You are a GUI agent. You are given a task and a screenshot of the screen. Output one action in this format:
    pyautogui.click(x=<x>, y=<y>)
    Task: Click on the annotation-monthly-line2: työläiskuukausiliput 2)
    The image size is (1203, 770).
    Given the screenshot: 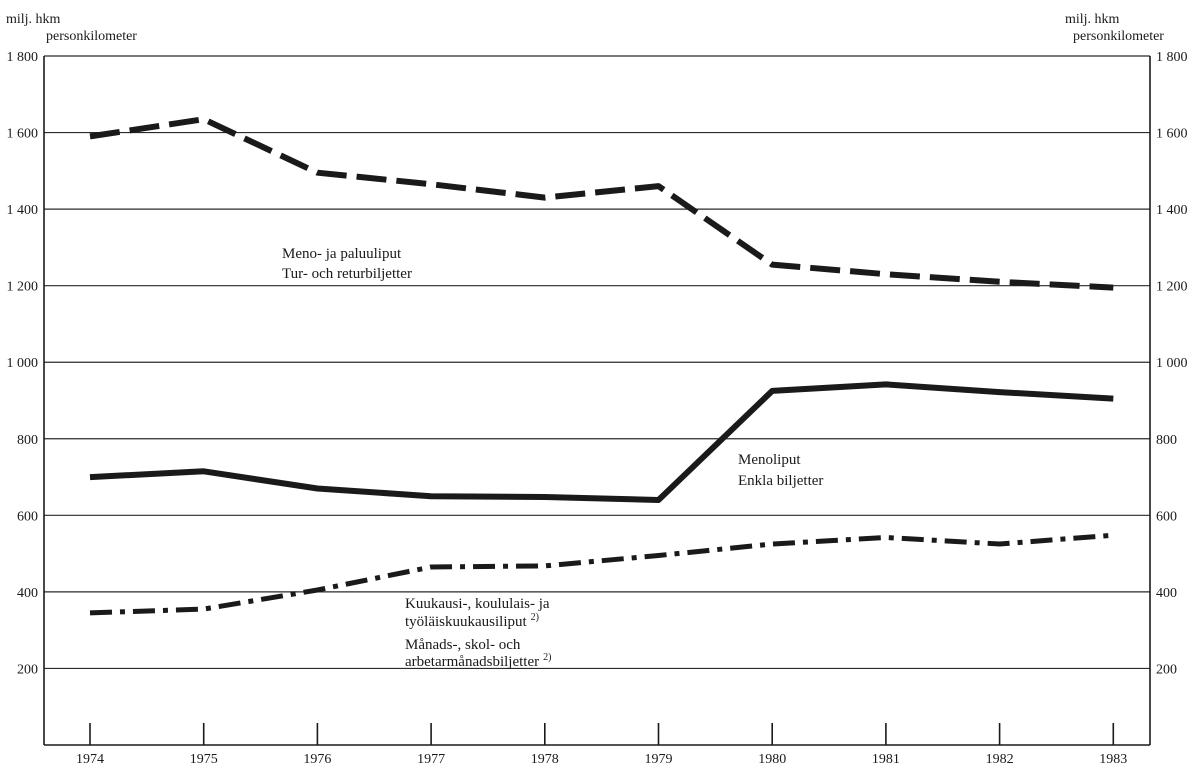 What is the action you would take?
    pyautogui.click(x=472, y=621)
    